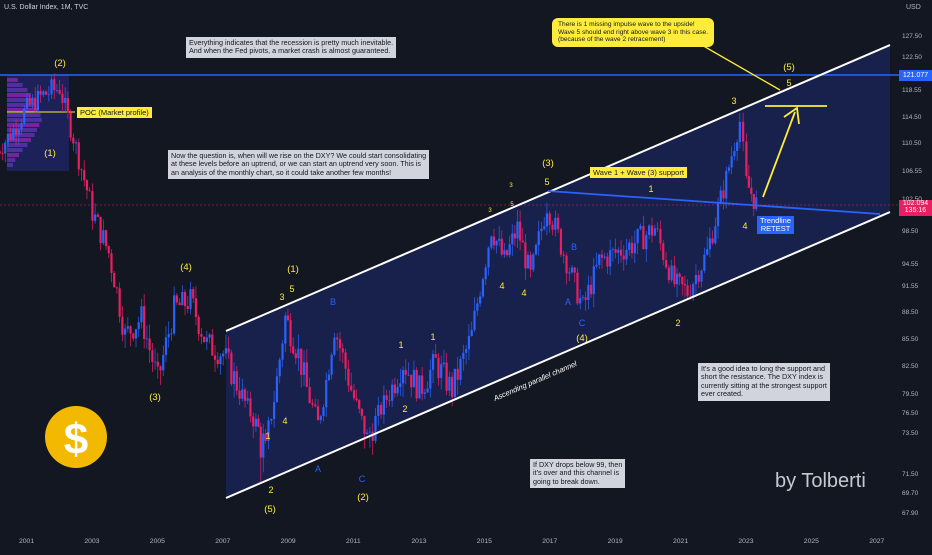 This screenshot has height=555, width=932. I want to click on y-tick-label: 69.70, so click(910, 493).